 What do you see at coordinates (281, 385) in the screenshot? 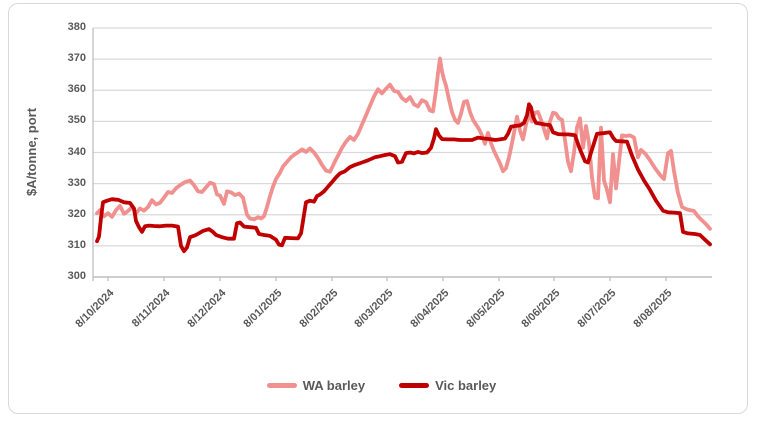
I see `legend-swatch-wa-barley` at bounding box center [281, 385].